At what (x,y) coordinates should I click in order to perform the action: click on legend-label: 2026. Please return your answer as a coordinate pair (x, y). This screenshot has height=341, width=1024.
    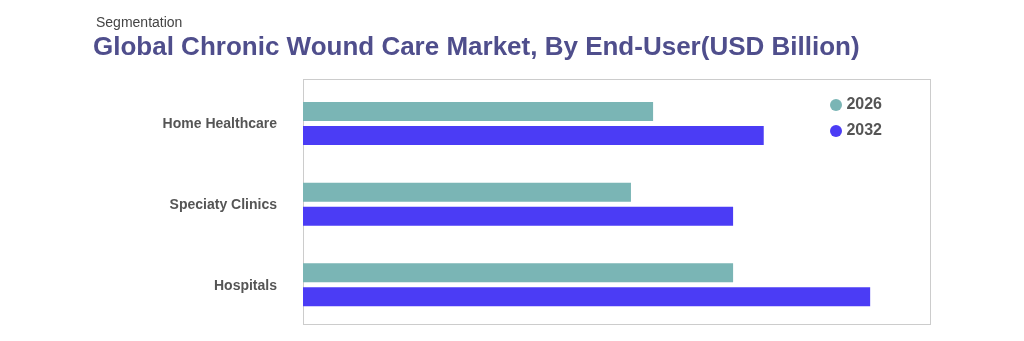
    Looking at the image, I should click on (864, 103).